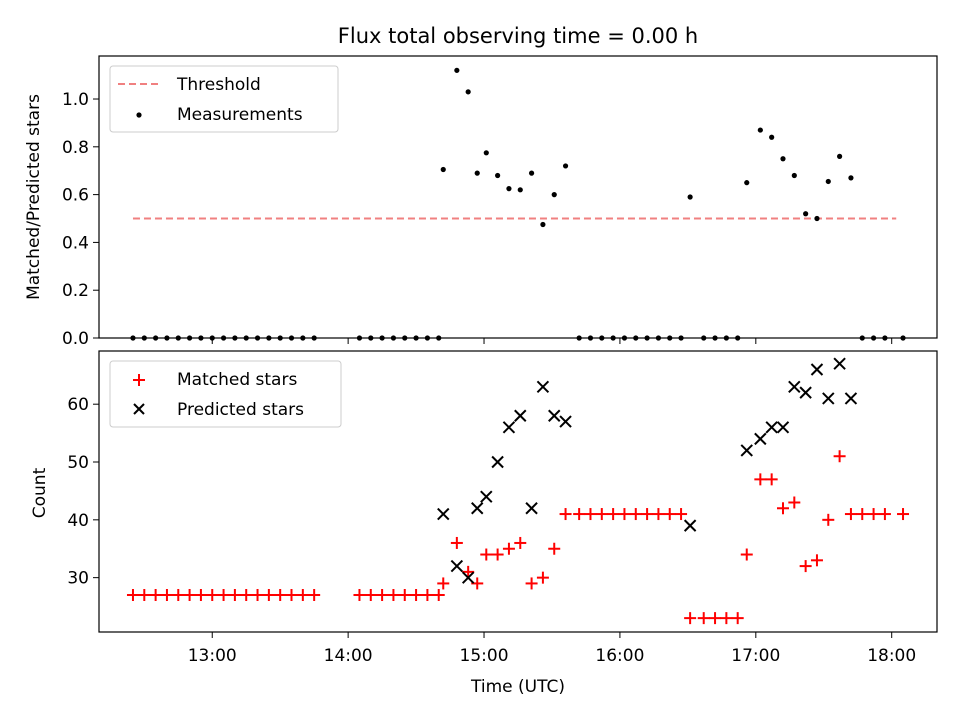 The image size is (960, 720). I want to click on bottom-y-tick-label: 50, so click(78, 463).